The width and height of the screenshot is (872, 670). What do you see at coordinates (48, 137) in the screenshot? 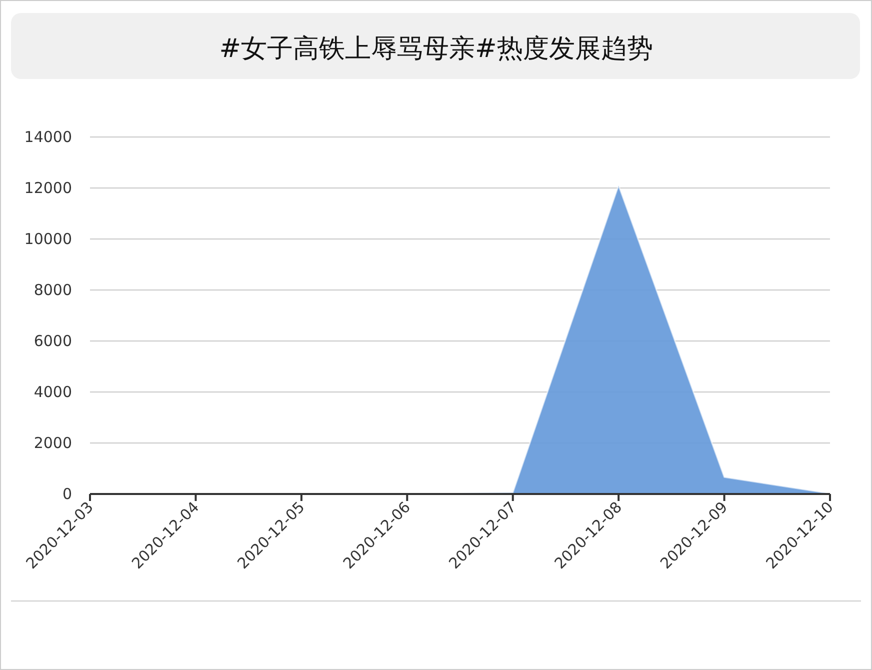
I see `y-tick-label: 14000` at bounding box center [48, 137].